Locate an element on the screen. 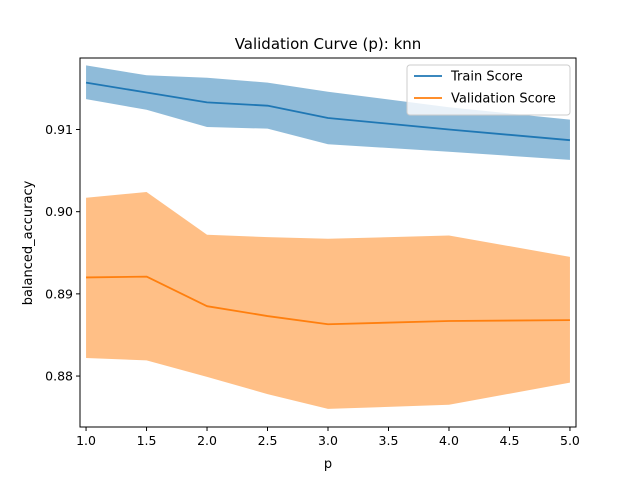  y-tick-label: 0.90 is located at coordinates (59, 211).